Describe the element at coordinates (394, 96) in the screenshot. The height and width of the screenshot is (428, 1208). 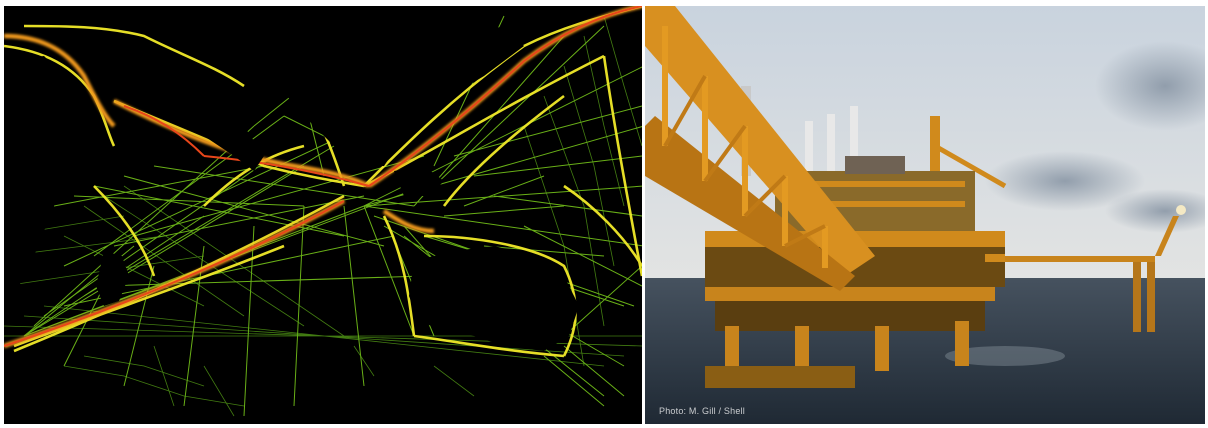
I see `land-asia` at that location.